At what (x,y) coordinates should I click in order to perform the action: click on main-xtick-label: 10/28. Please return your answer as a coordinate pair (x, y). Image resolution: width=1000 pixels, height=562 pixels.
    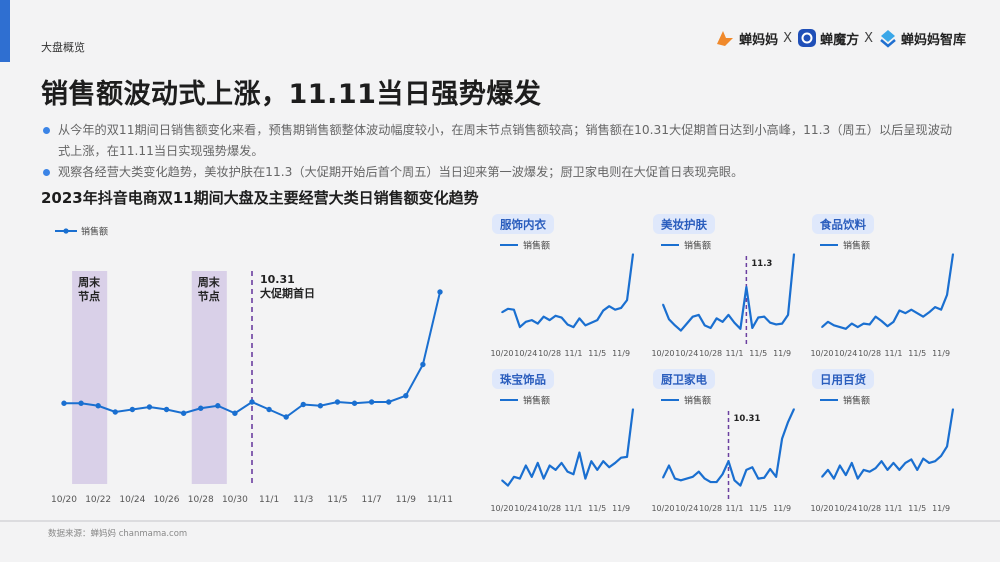
    Looking at the image, I should click on (201, 500).